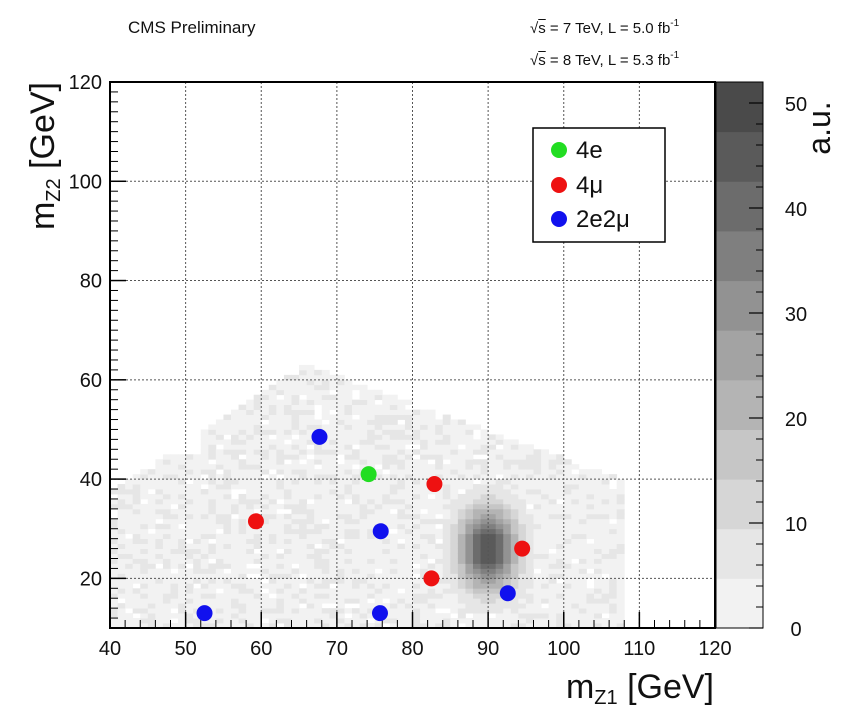 The image size is (848, 724). Describe the element at coordinates (796, 315) in the screenshot. I see `colorbar-tick-label: 30` at that location.